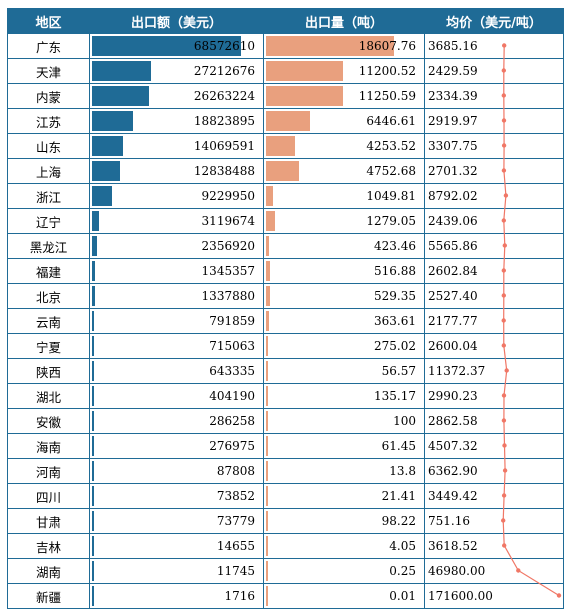 This screenshot has height=616, width=570. What do you see at coordinates (285, 546) in the screenshot?
I see `table-row: 吉林 14655 4.05 3618.52` at bounding box center [285, 546].